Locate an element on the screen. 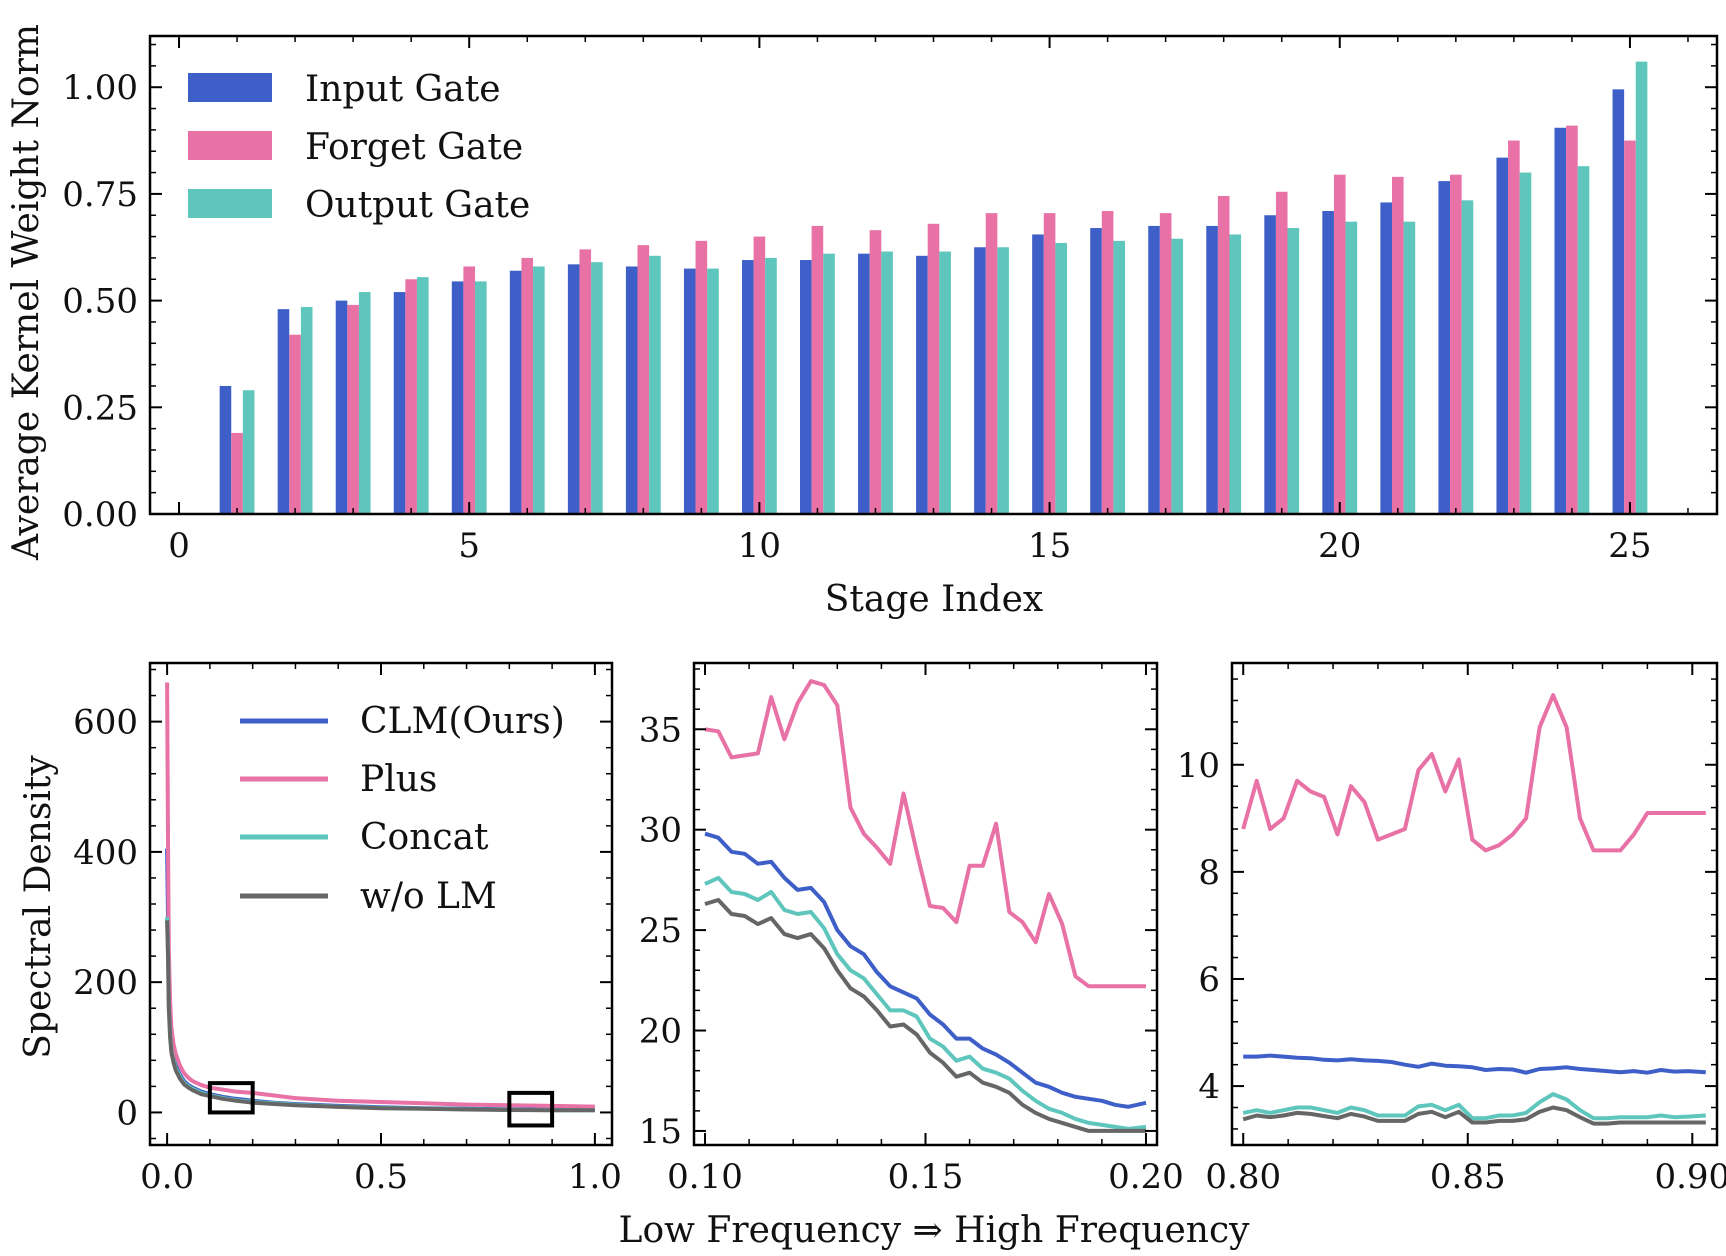 The width and height of the screenshot is (1726, 1256). y-tick-label: 4 is located at coordinates (1209, 1087).